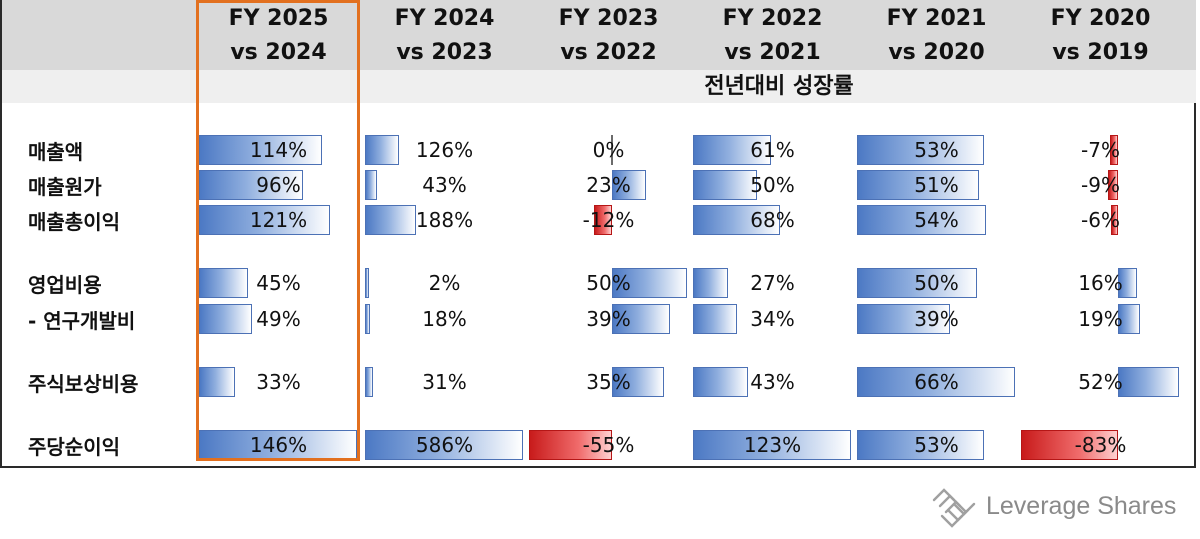  Describe the element at coordinates (278, 36) in the screenshot. I see `column-header-0: FY 2025 vs 2024` at that location.